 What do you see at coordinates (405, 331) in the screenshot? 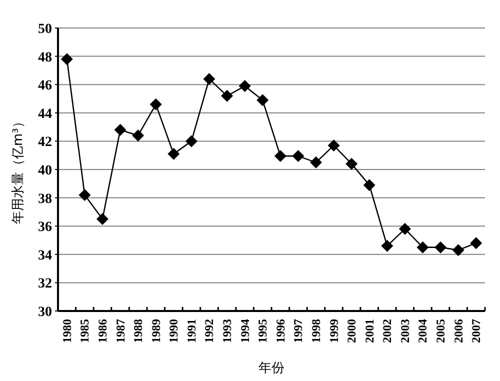
I see `x-tick-label: 2003` at bounding box center [405, 331].